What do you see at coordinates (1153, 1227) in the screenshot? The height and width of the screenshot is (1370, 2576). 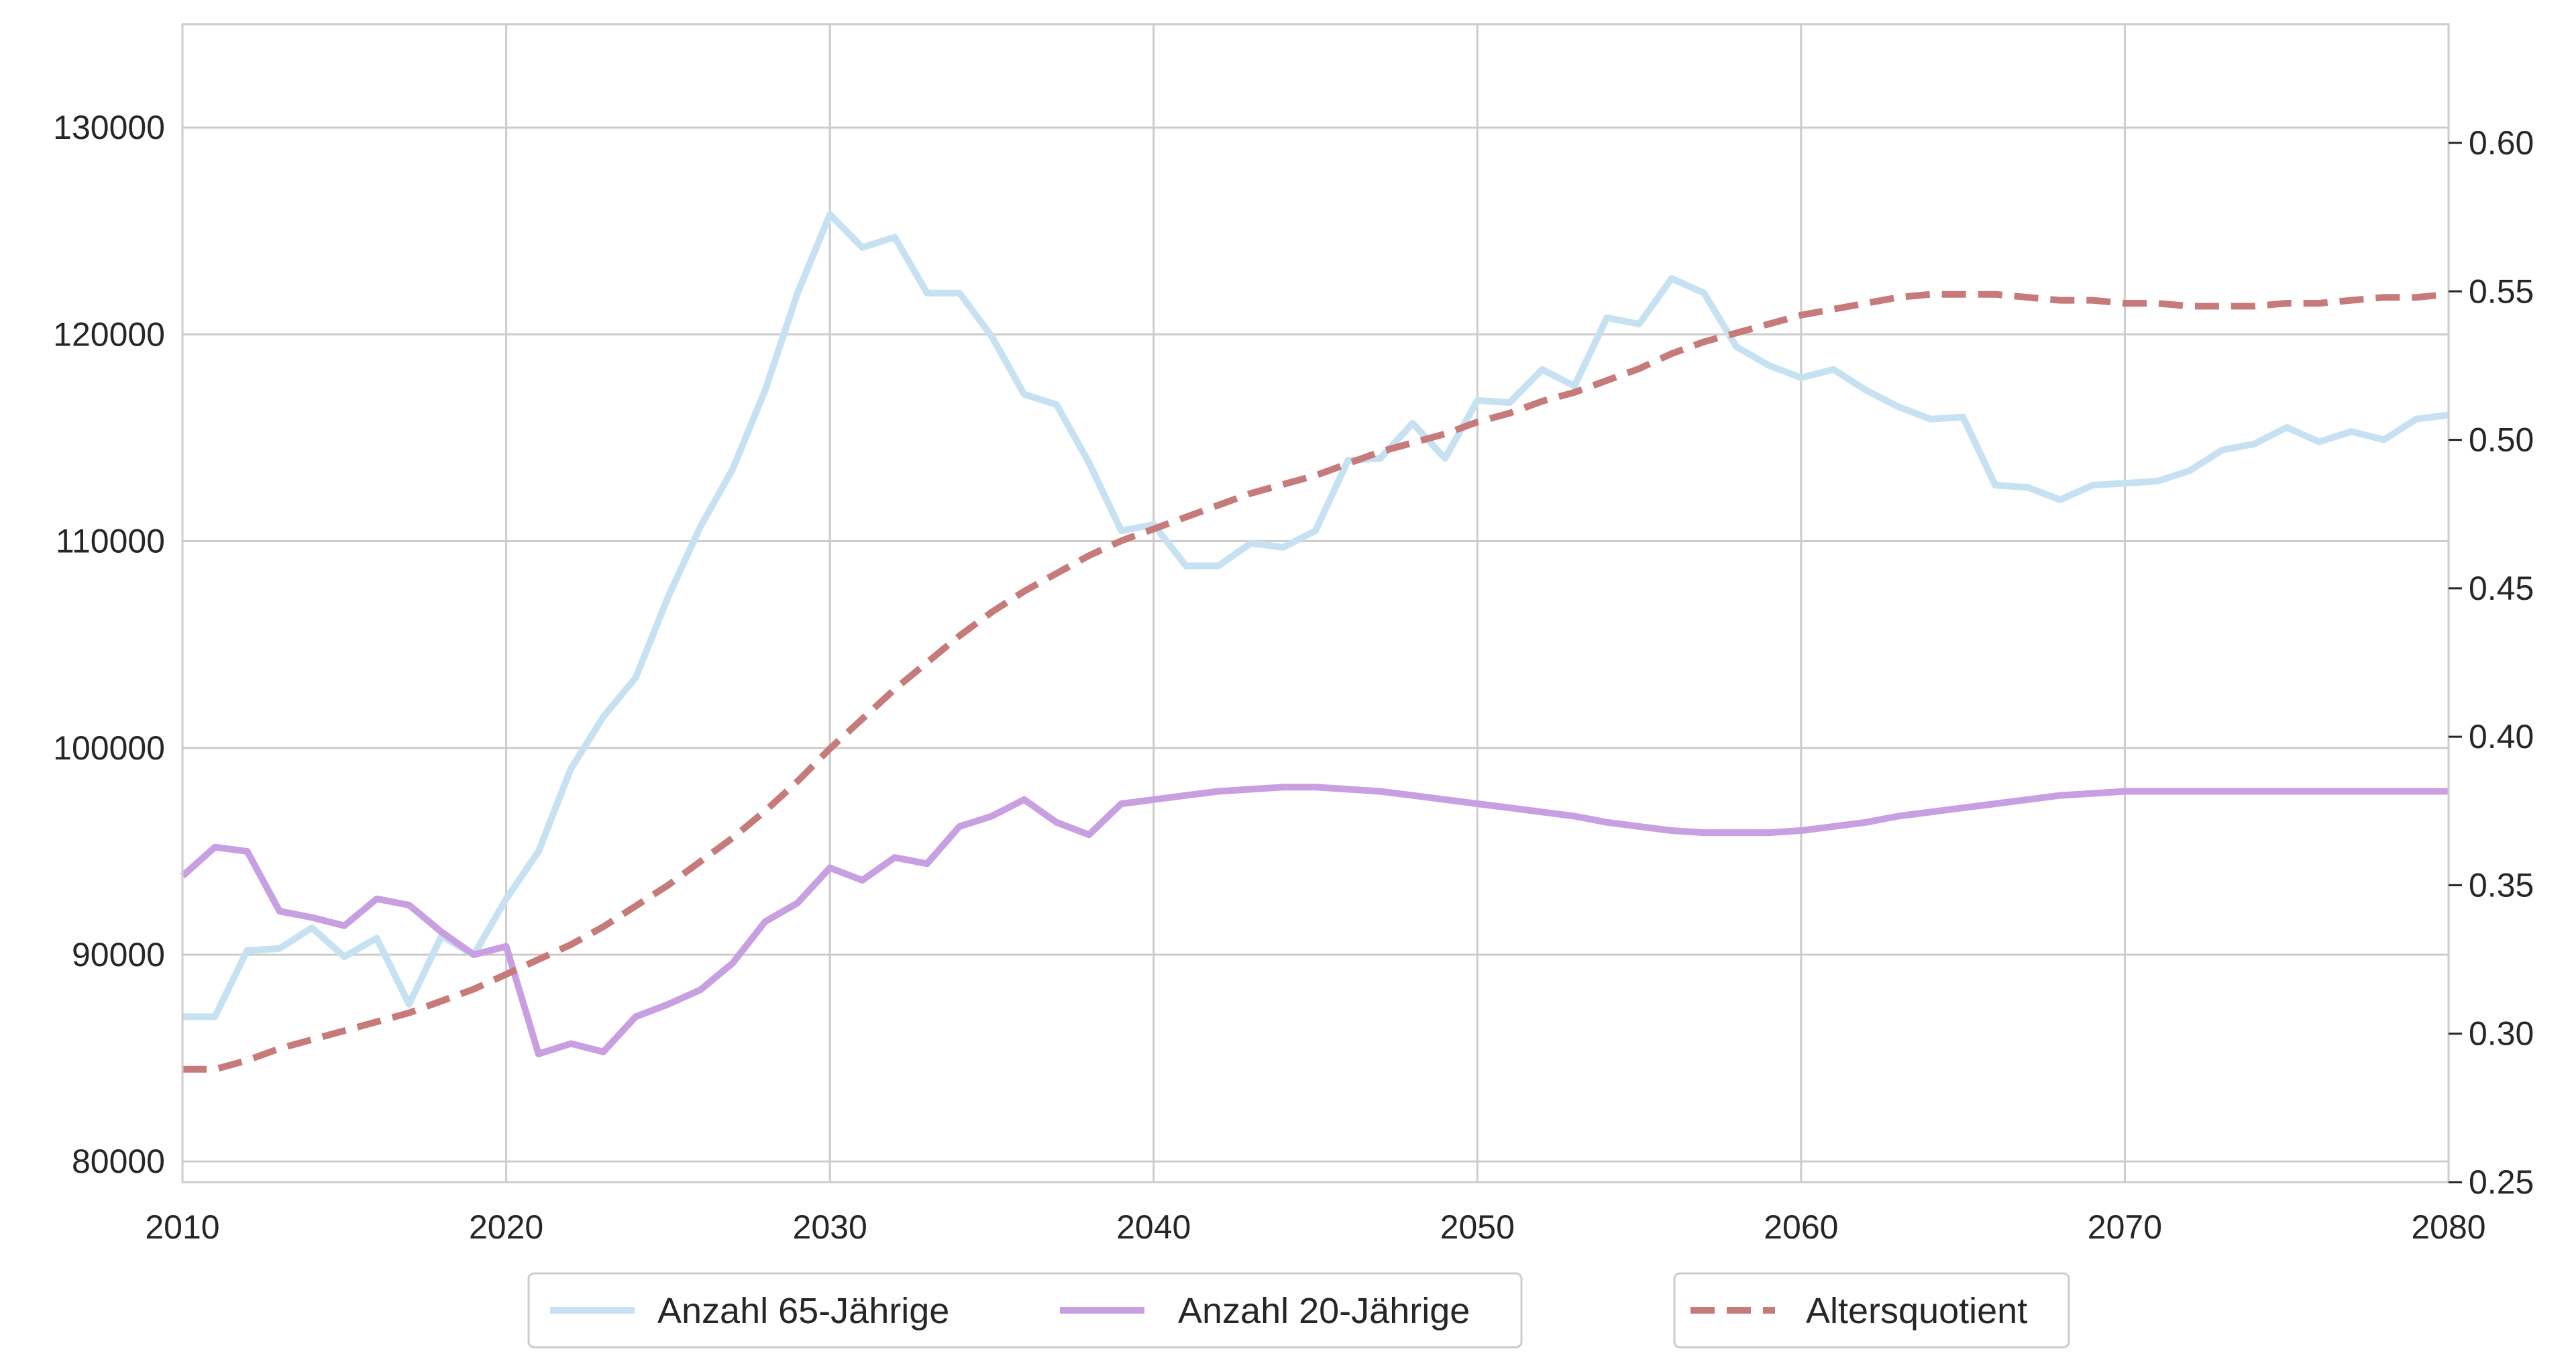 I see `x-tick-label: 2040` at bounding box center [1153, 1227].